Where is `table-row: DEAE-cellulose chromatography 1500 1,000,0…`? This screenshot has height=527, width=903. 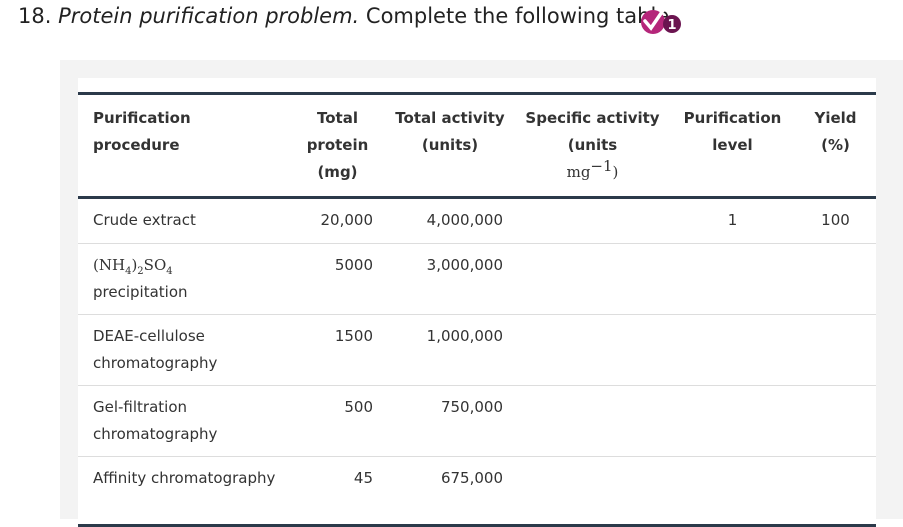 table-row: DEAE-cellulose chromatography 1500 1,000,0… is located at coordinates (477, 350).